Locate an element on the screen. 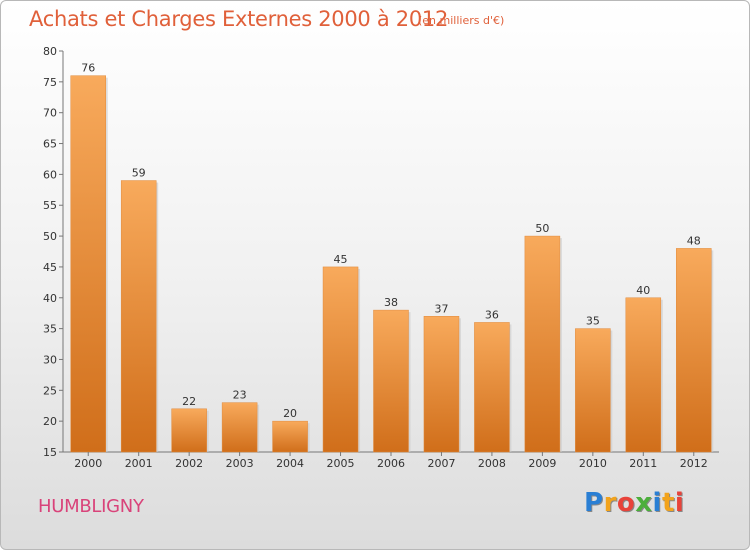 The height and width of the screenshot is (551, 750). x-tick-label: 2004 is located at coordinates (290, 463).